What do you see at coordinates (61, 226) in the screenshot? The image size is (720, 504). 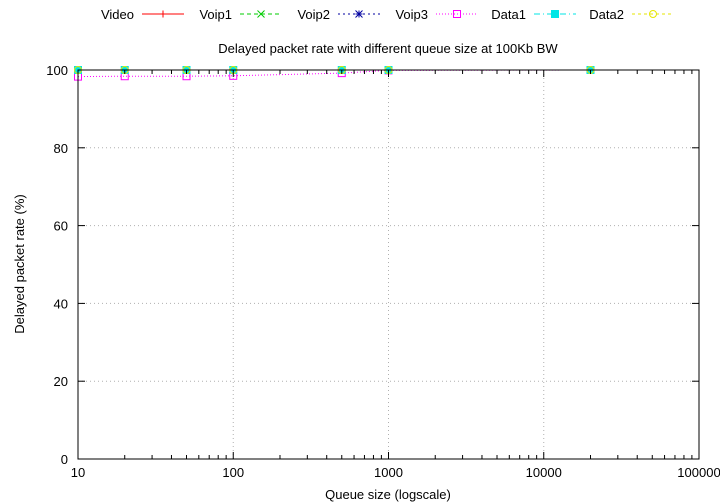 I see `y-tick-label: 60` at bounding box center [61, 226].